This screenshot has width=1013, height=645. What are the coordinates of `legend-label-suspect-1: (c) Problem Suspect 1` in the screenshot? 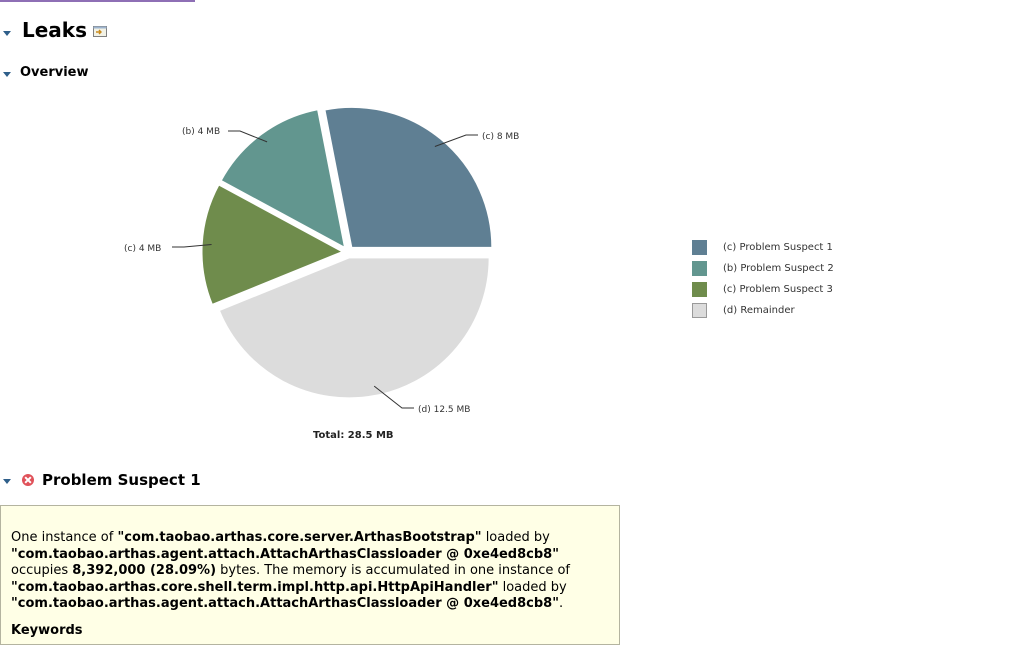 It's located at (778, 247).